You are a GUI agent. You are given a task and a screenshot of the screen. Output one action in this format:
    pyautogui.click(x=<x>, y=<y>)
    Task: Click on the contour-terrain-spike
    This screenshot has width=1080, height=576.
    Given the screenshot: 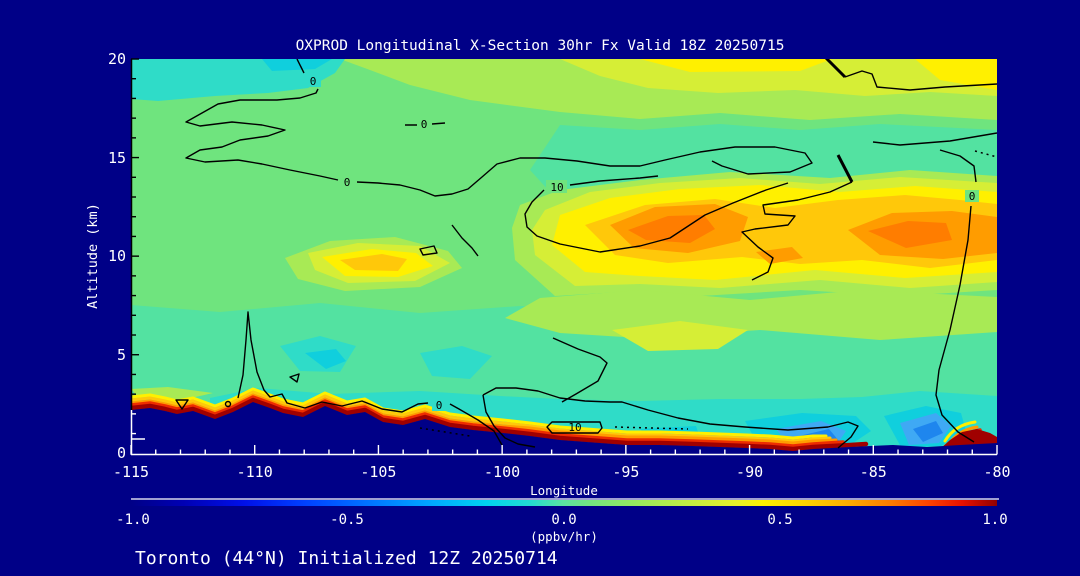 What is the action you would take?
    pyautogui.click(x=333, y=362)
    